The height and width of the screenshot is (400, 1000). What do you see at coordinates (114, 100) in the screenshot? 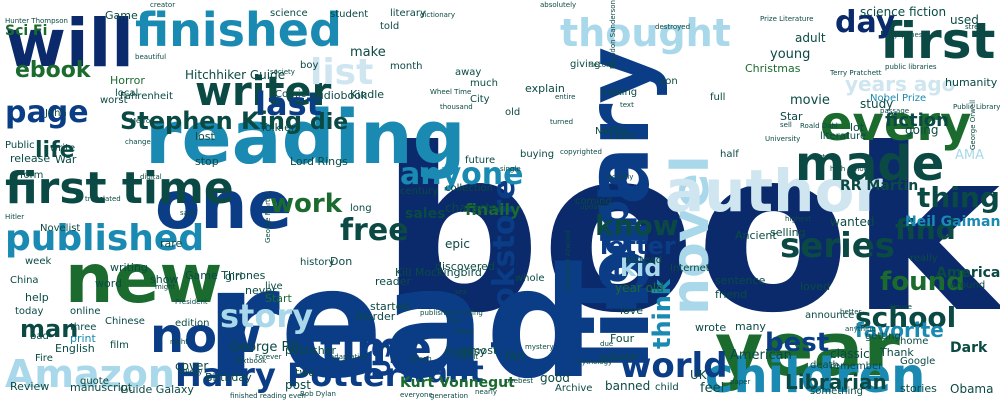
I see `word-165: worst` at bounding box center [114, 100].